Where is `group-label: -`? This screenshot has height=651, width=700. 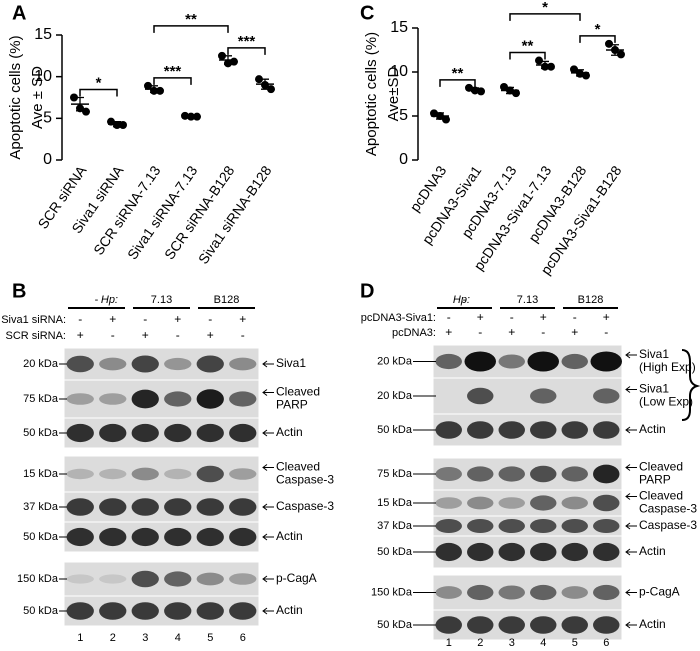 group-label: - is located at coordinates (465, 300).